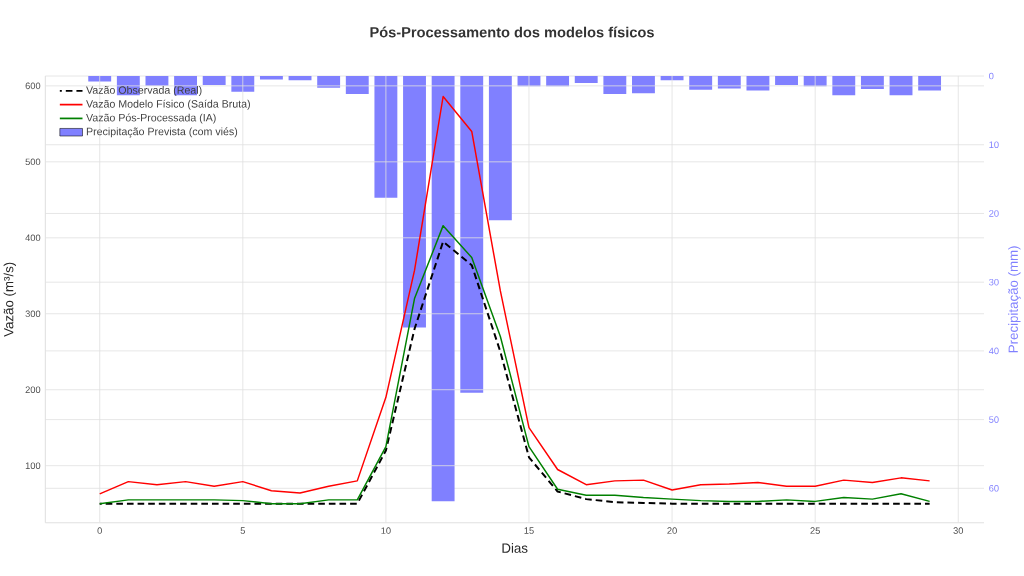  I want to click on y2-tick-label: 0, so click(991, 76).